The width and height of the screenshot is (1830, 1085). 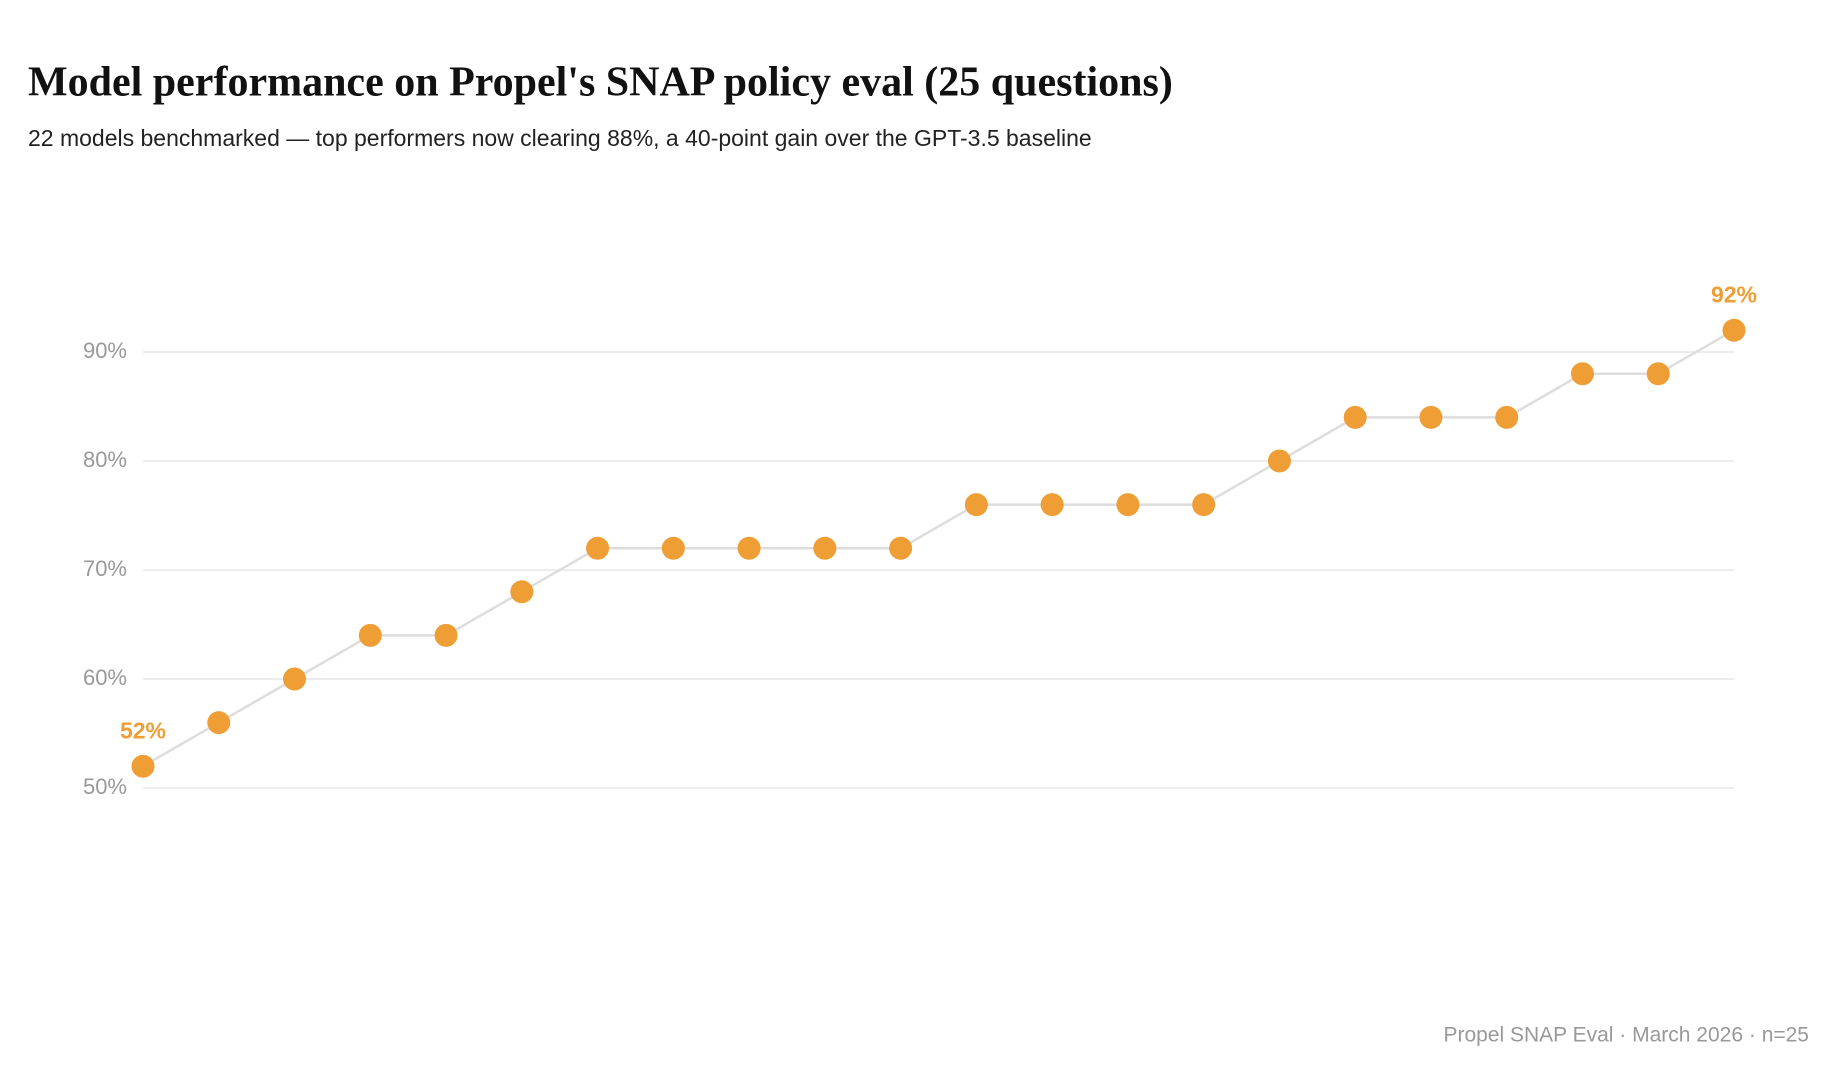 What do you see at coordinates (143, 730) in the screenshot?
I see `data-label: 52%` at bounding box center [143, 730].